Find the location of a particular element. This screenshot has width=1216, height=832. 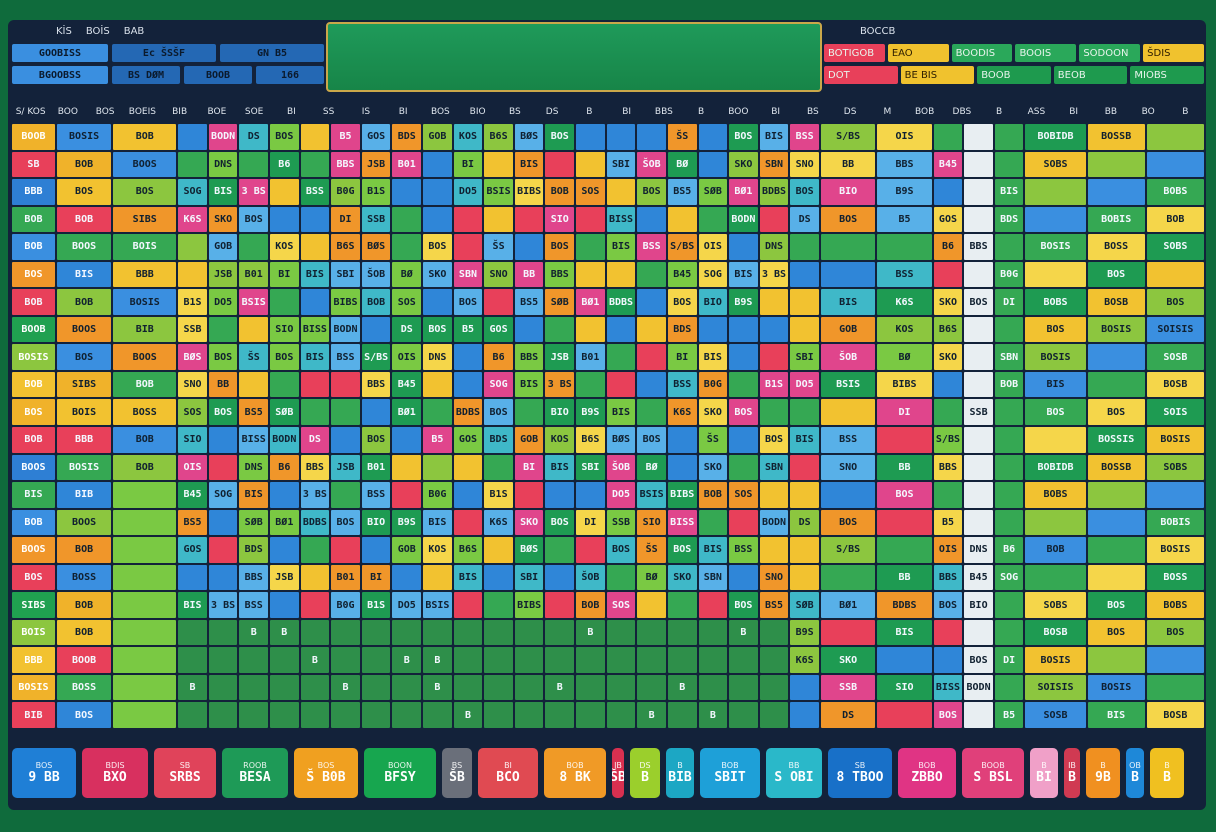

column-header: BIB is located at coordinates (180, 112).